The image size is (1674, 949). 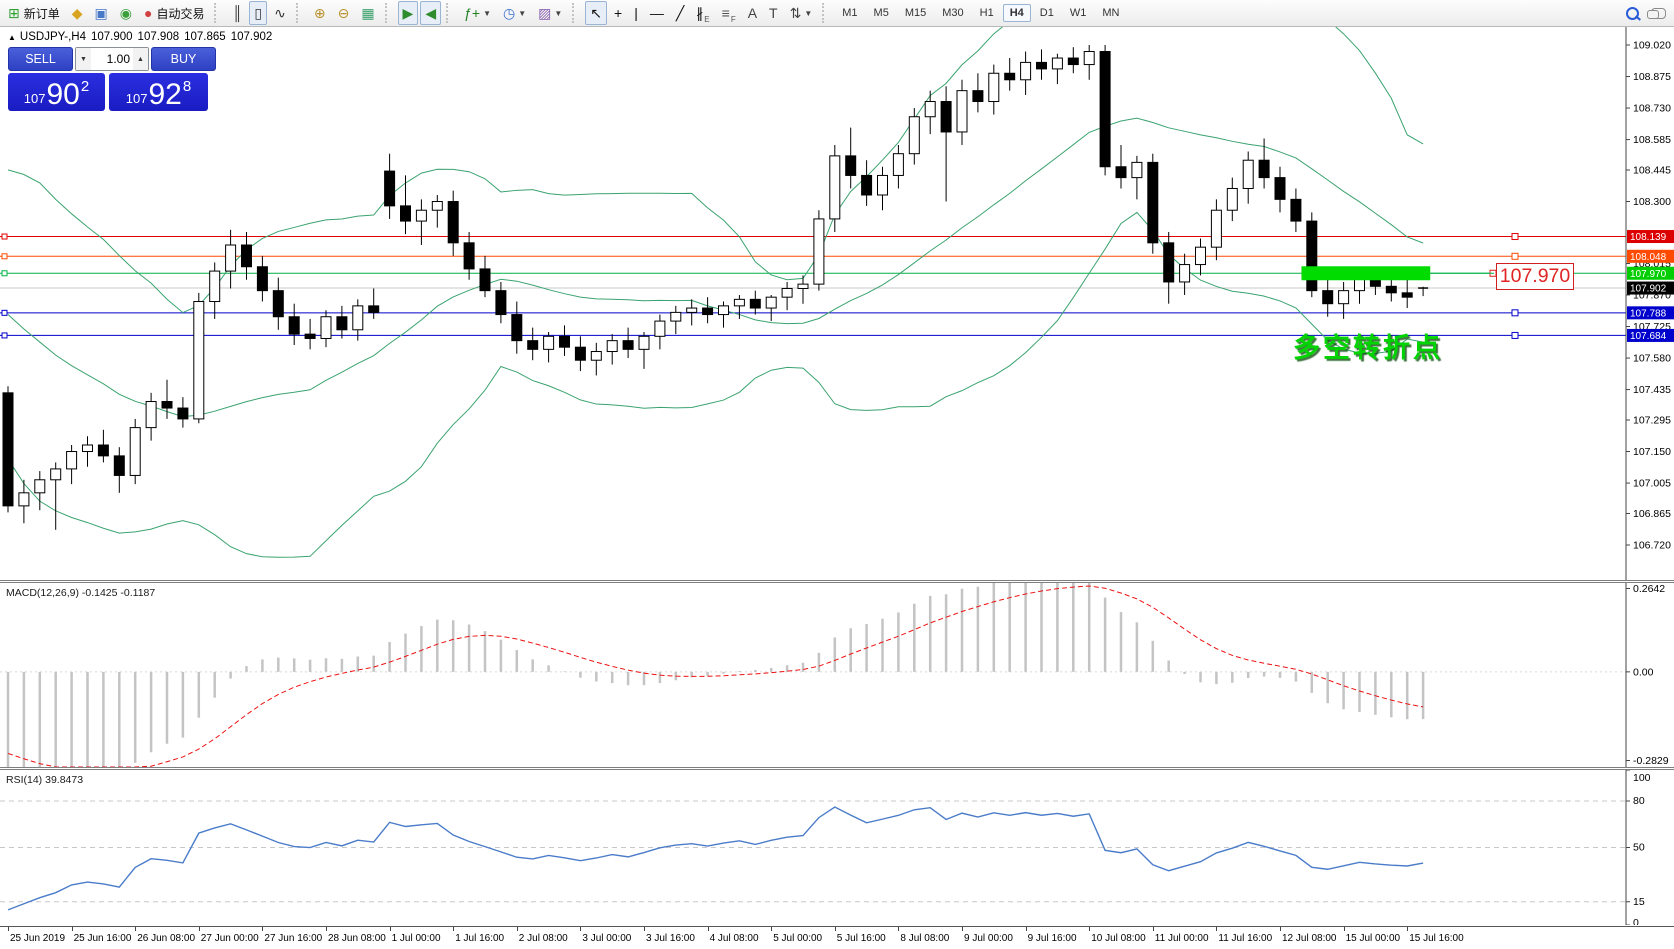 I want to click on candlestick-chart-icon: ▯, so click(x=258, y=13).